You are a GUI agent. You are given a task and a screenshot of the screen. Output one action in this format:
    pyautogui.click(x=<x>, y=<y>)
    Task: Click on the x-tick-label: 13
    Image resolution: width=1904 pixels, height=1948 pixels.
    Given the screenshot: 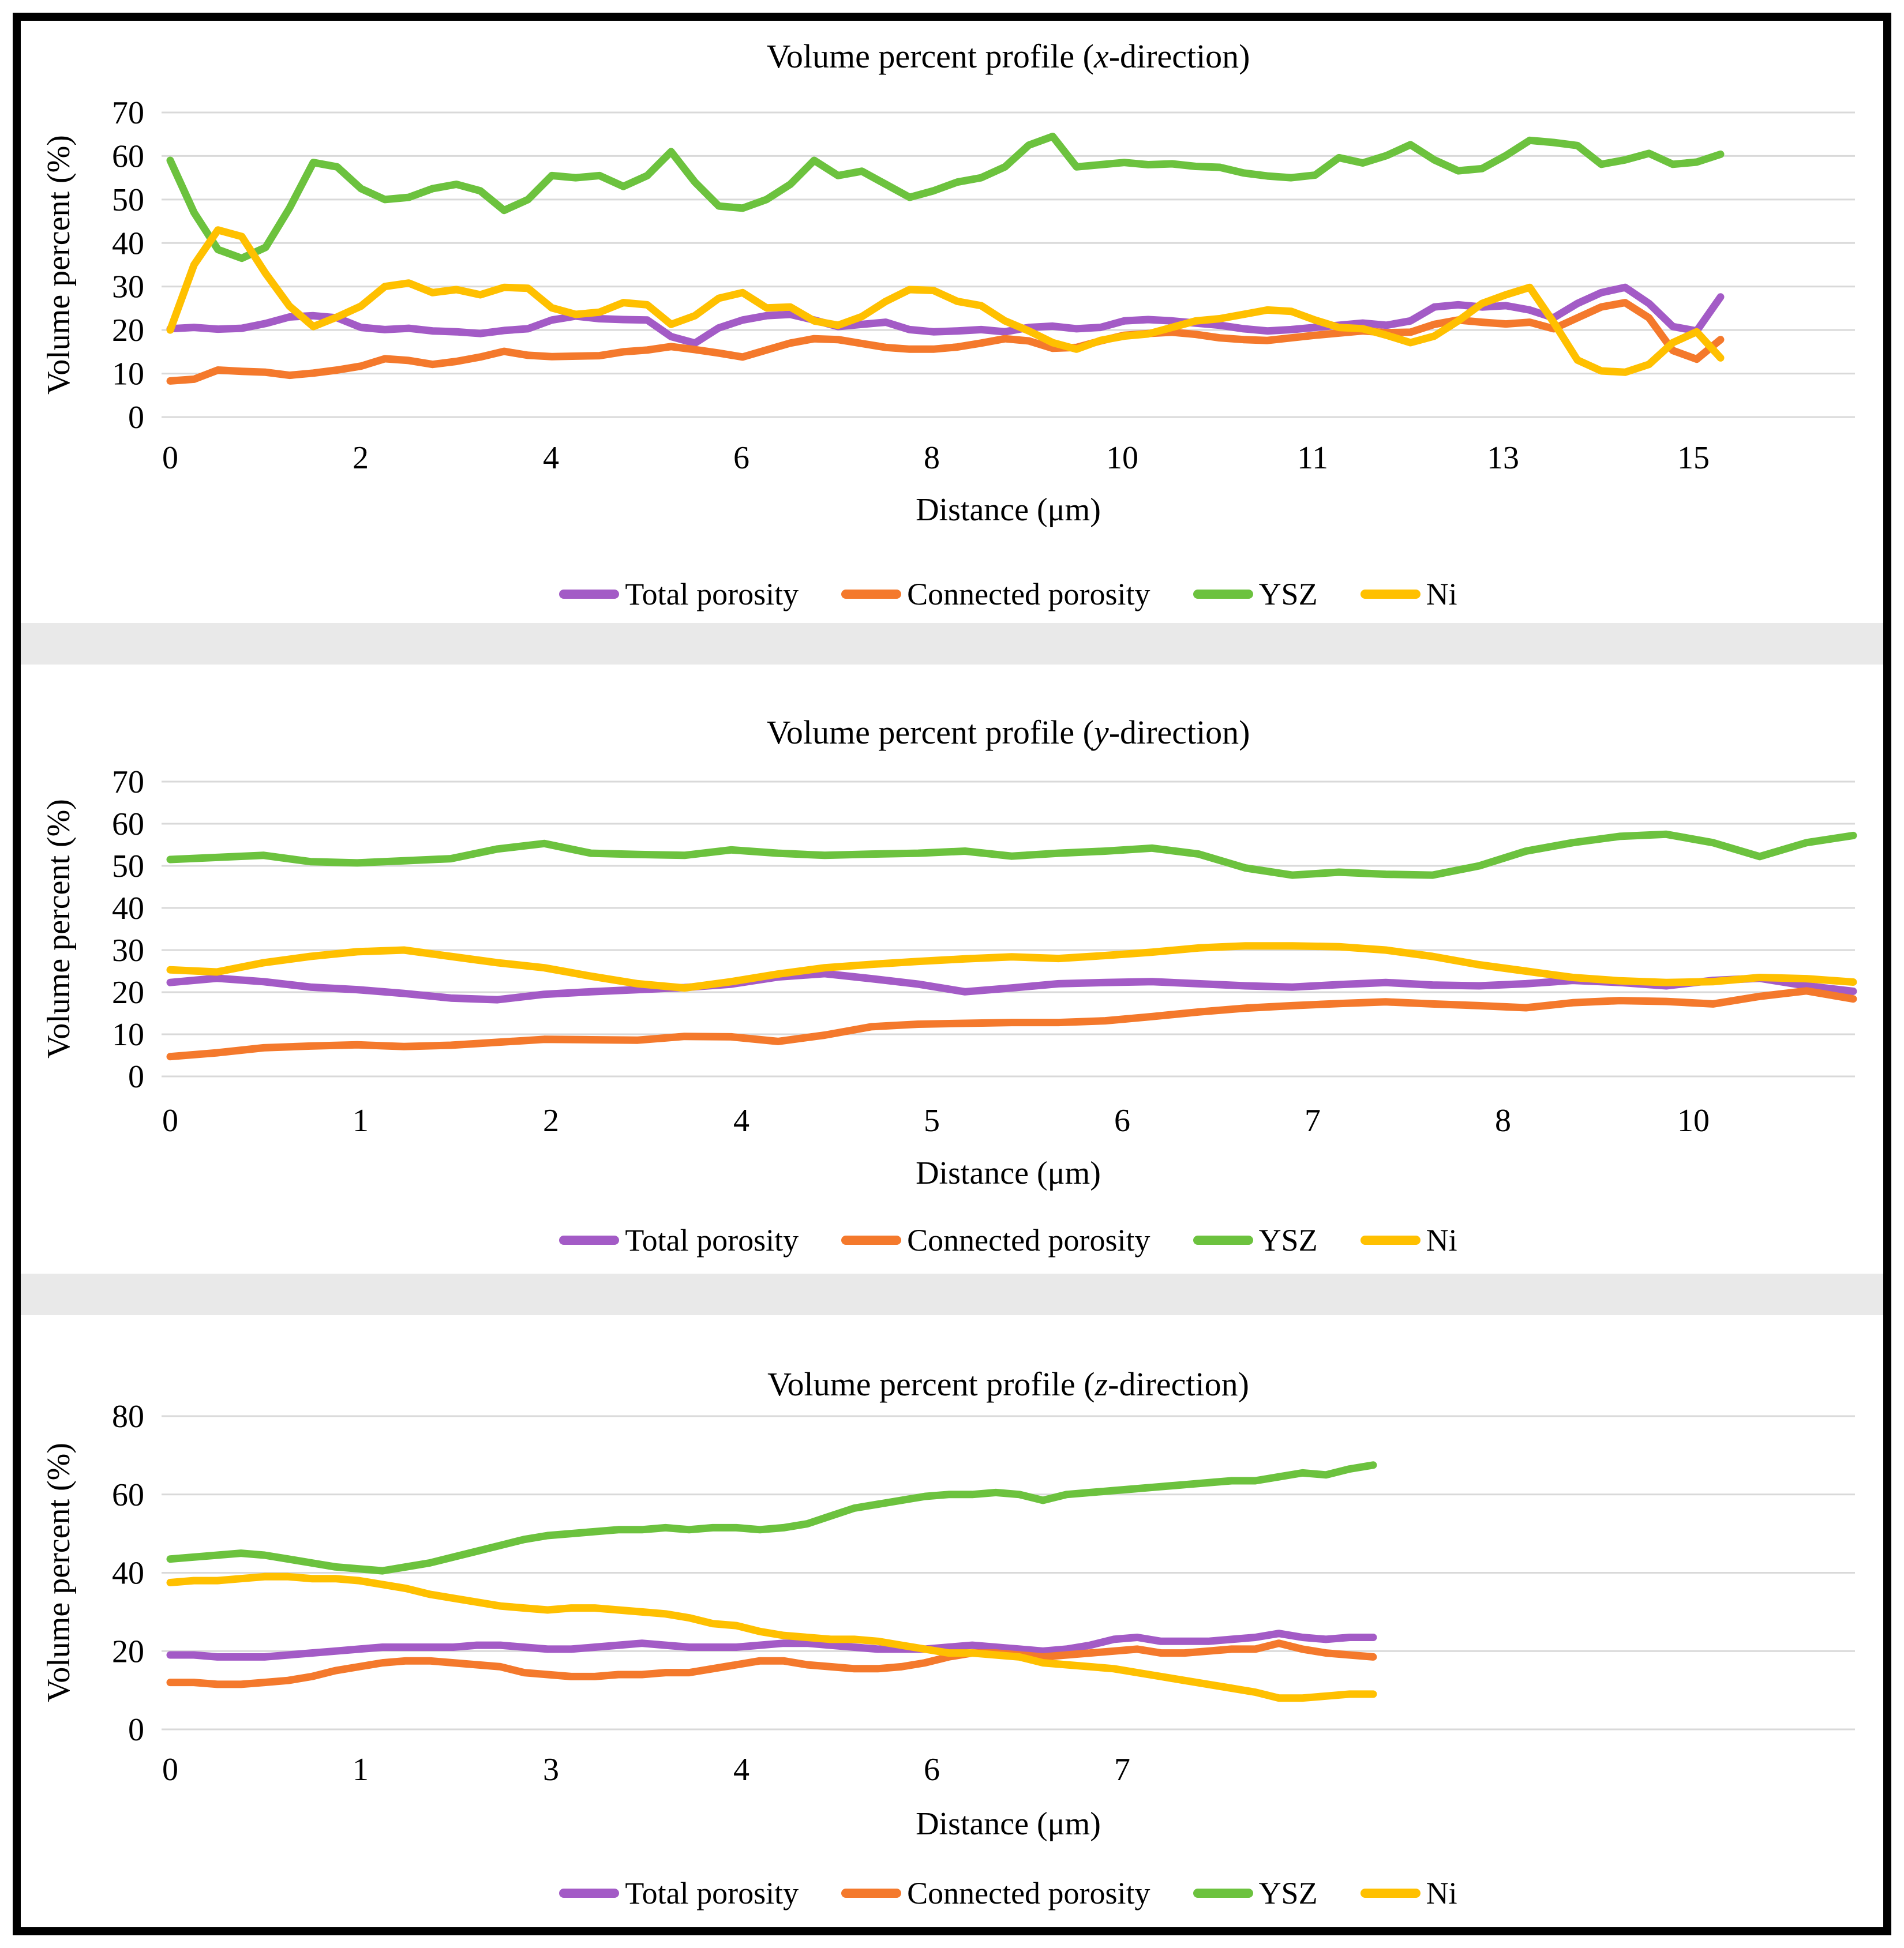 What is the action you would take?
    pyautogui.click(x=1503, y=458)
    